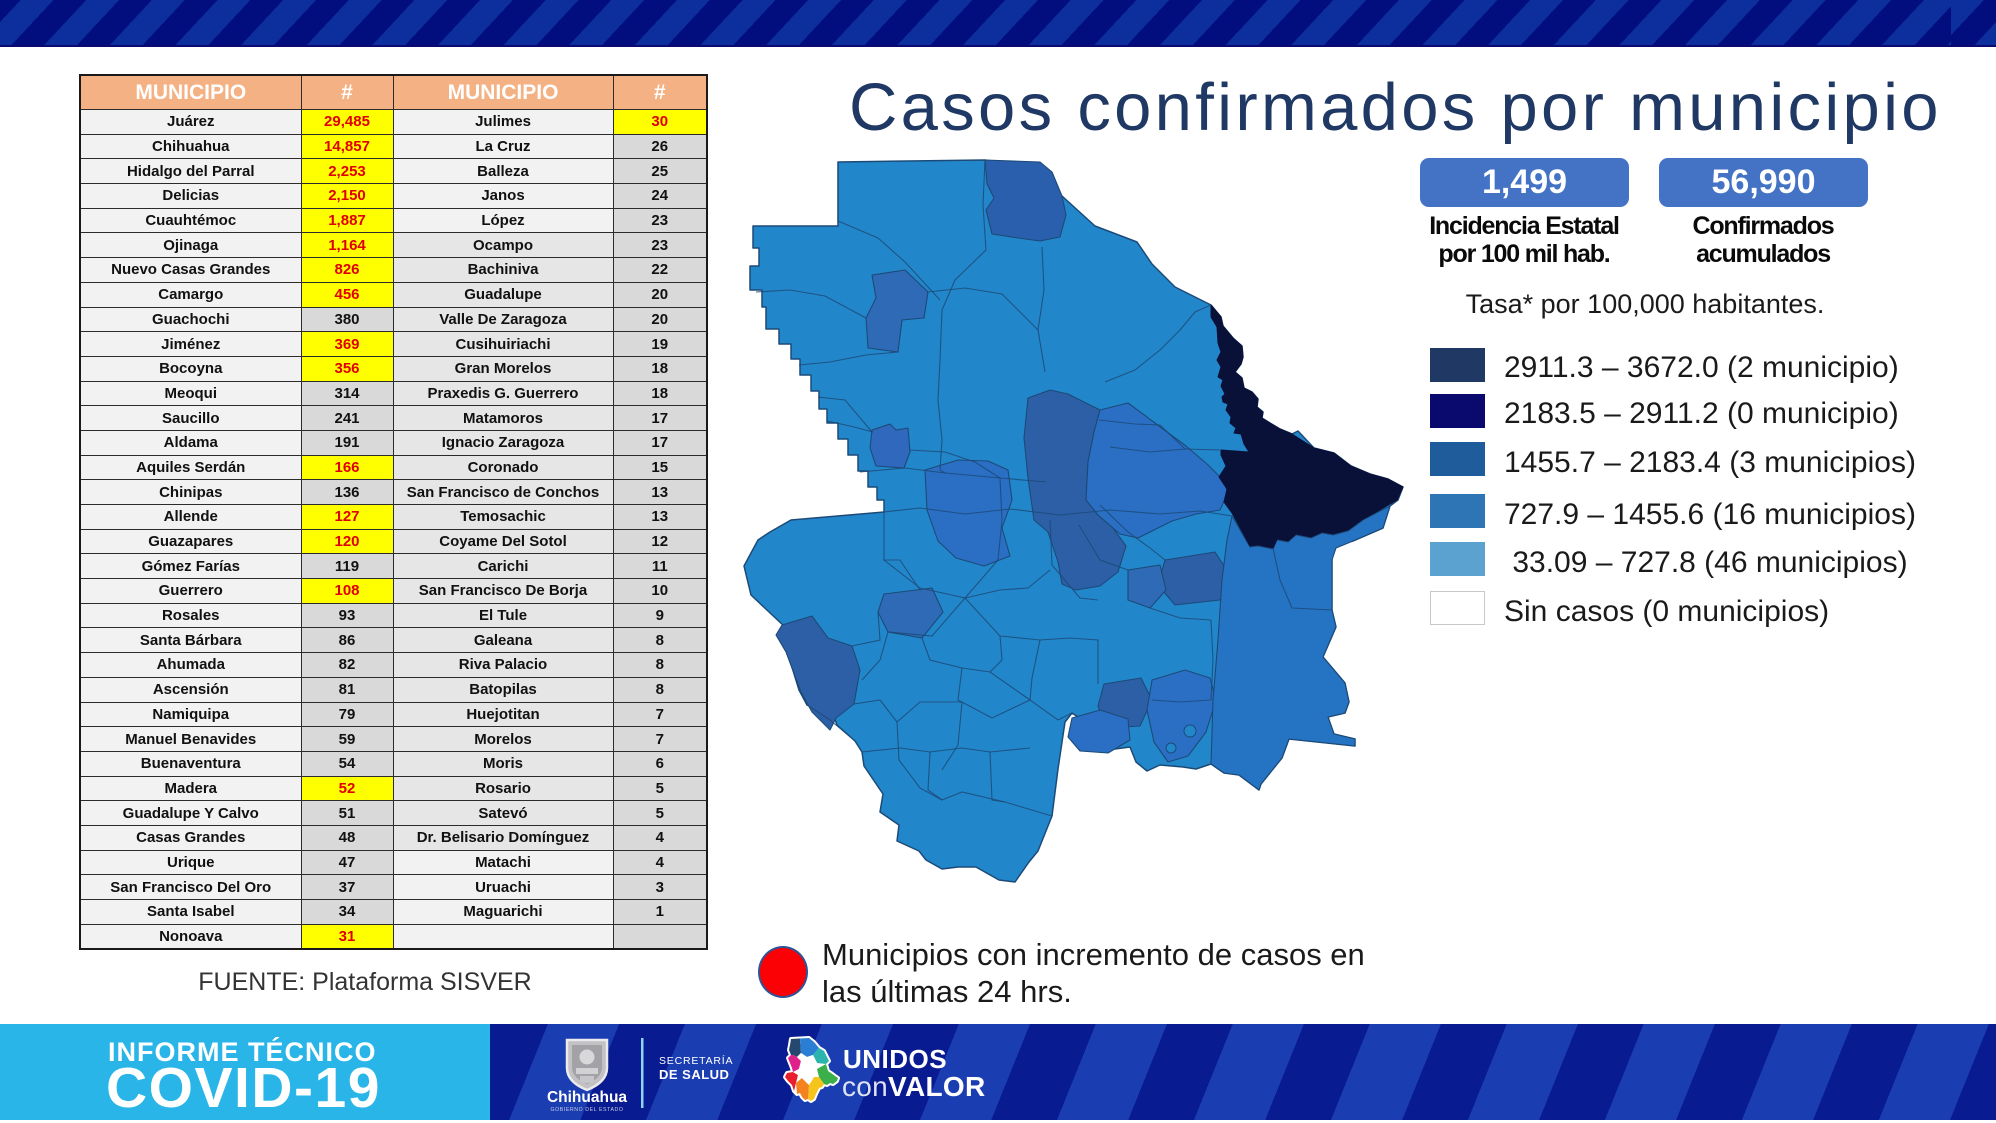 Image resolution: width=1996 pixels, height=1123 pixels. Describe the element at coordinates (696, 1060) in the screenshot. I see `svg-text: SECRETARÍA` at that location.